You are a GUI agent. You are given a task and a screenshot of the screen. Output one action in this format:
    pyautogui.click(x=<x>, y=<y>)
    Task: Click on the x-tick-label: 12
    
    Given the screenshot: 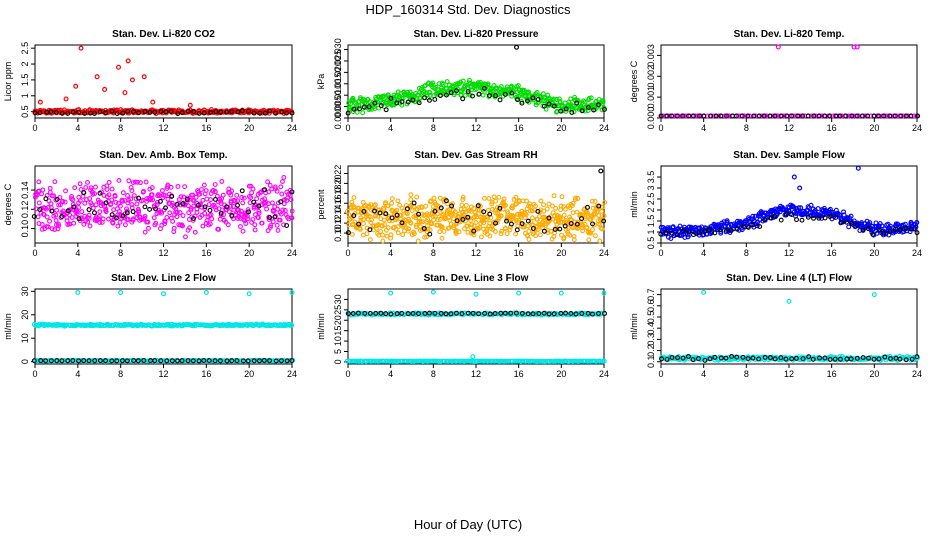 What is the action you would take?
    pyautogui.click(x=789, y=128)
    